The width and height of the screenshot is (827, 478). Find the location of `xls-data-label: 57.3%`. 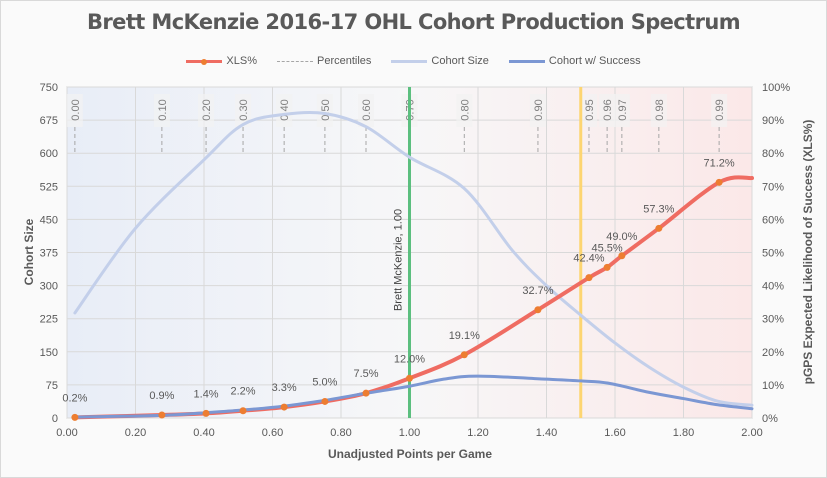

xls-data-label: 57.3% is located at coordinates (658, 209).